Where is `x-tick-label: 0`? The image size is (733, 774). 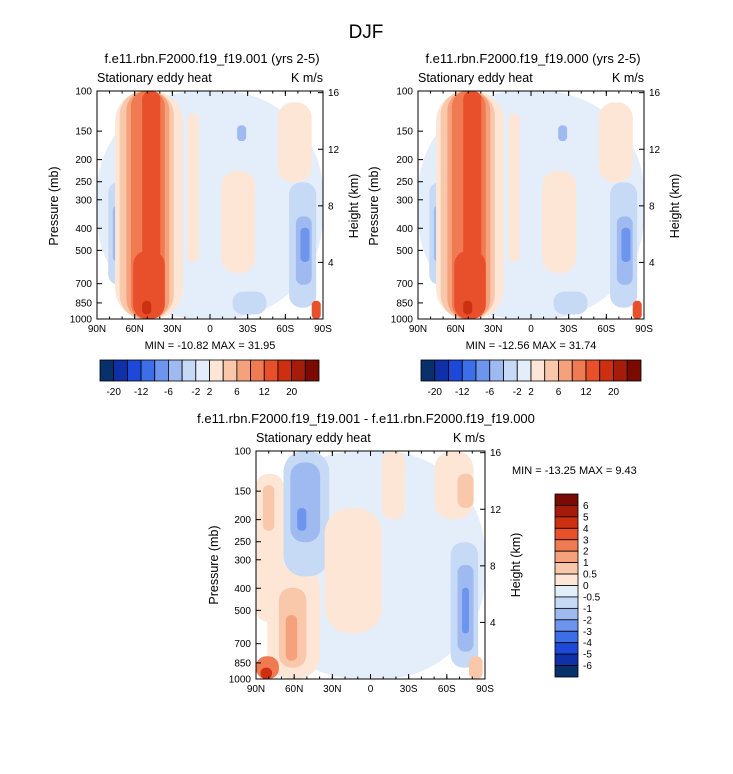 x-tick-label: 0 is located at coordinates (210, 329).